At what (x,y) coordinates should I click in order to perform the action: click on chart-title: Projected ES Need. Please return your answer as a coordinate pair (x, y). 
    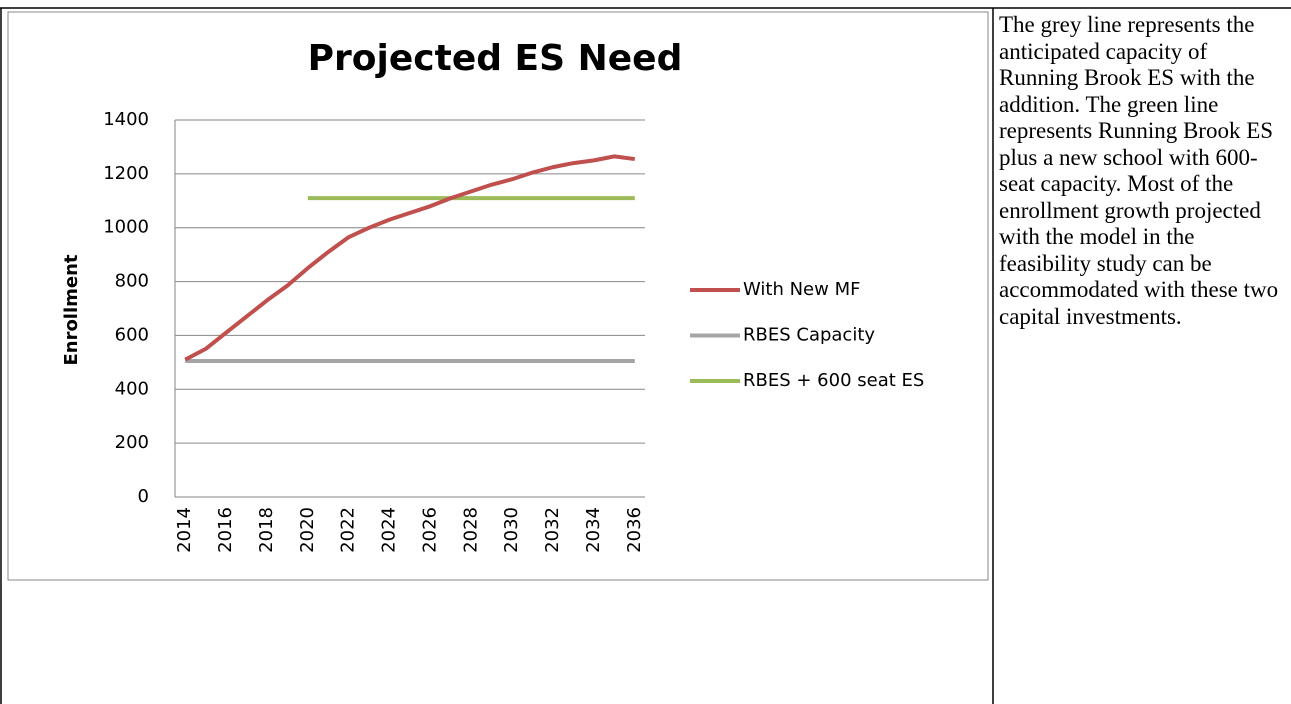
    Looking at the image, I should click on (495, 58).